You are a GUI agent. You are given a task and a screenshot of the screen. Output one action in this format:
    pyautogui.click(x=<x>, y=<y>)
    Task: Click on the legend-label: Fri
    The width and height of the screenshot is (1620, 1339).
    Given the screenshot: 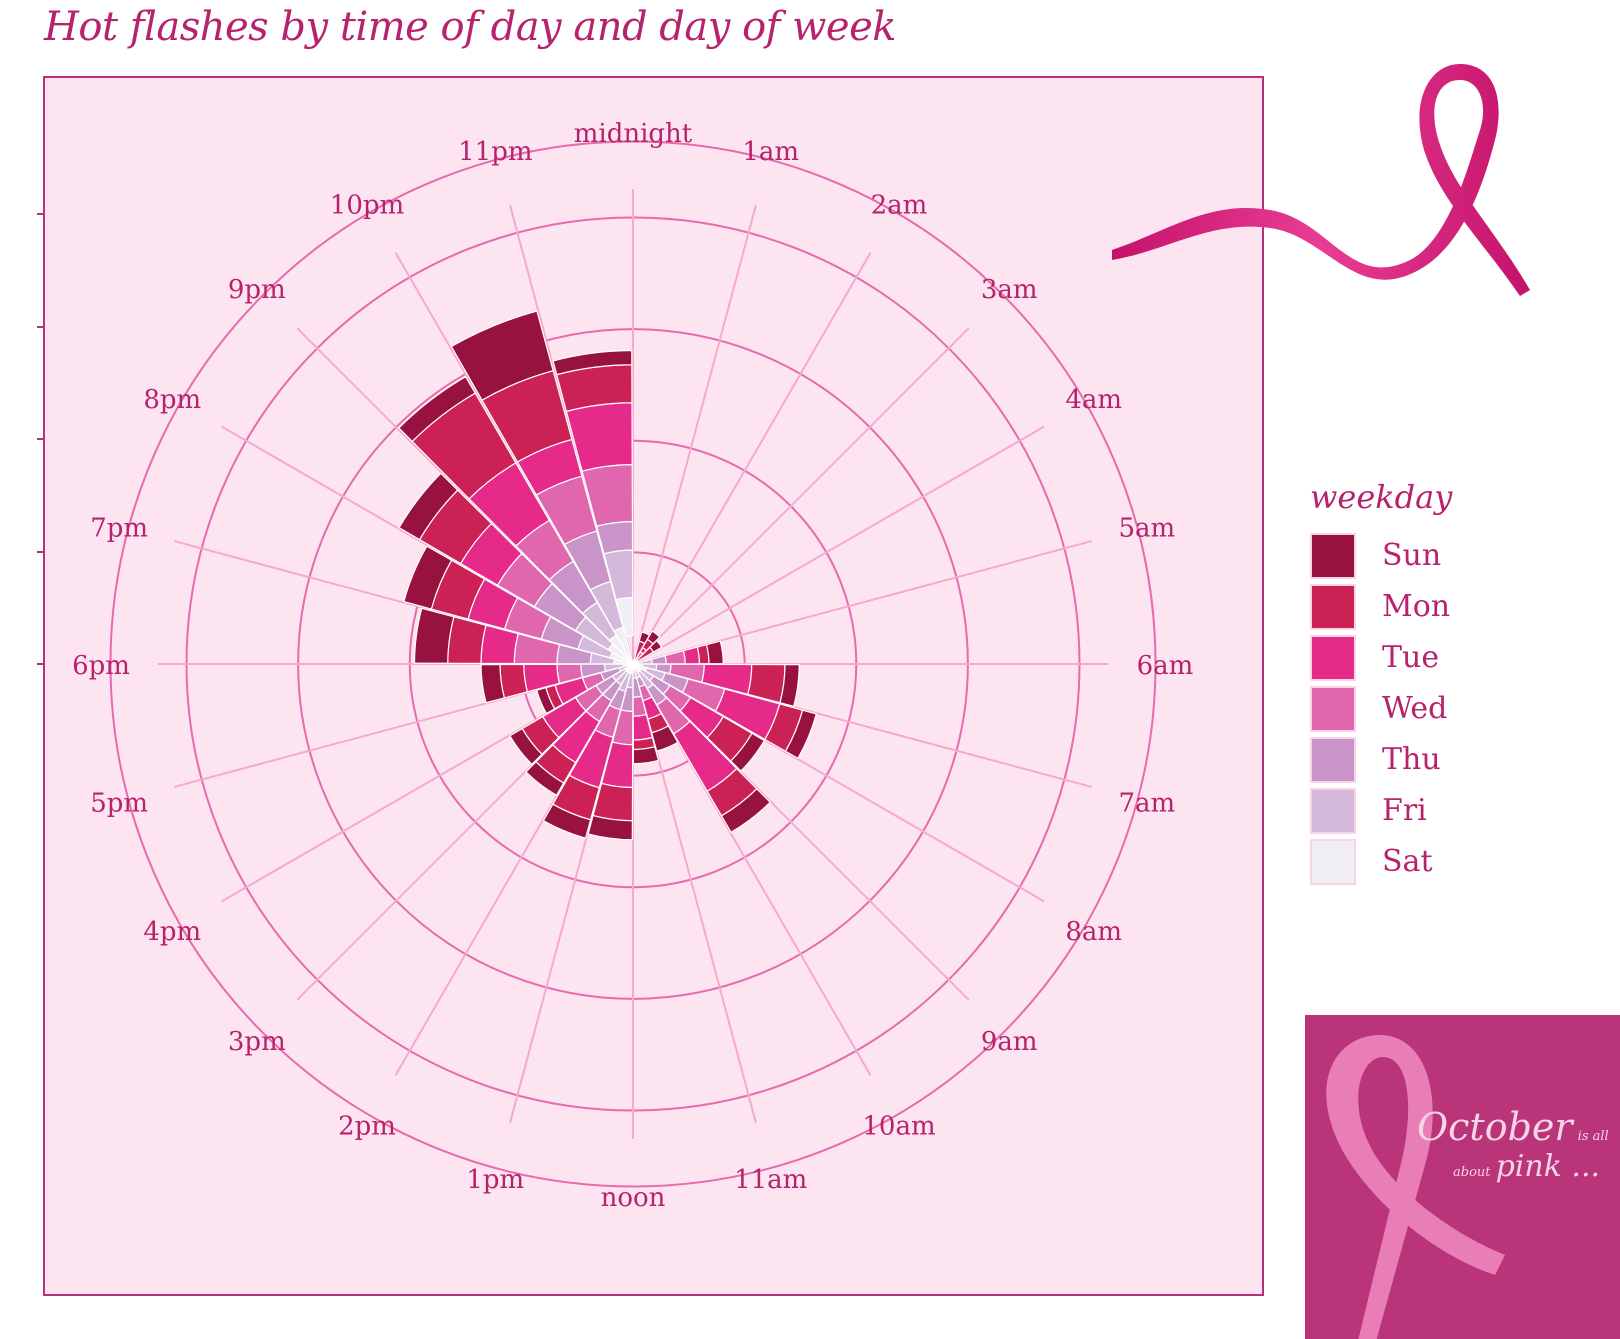 What is the action you would take?
    pyautogui.click(x=1404, y=810)
    